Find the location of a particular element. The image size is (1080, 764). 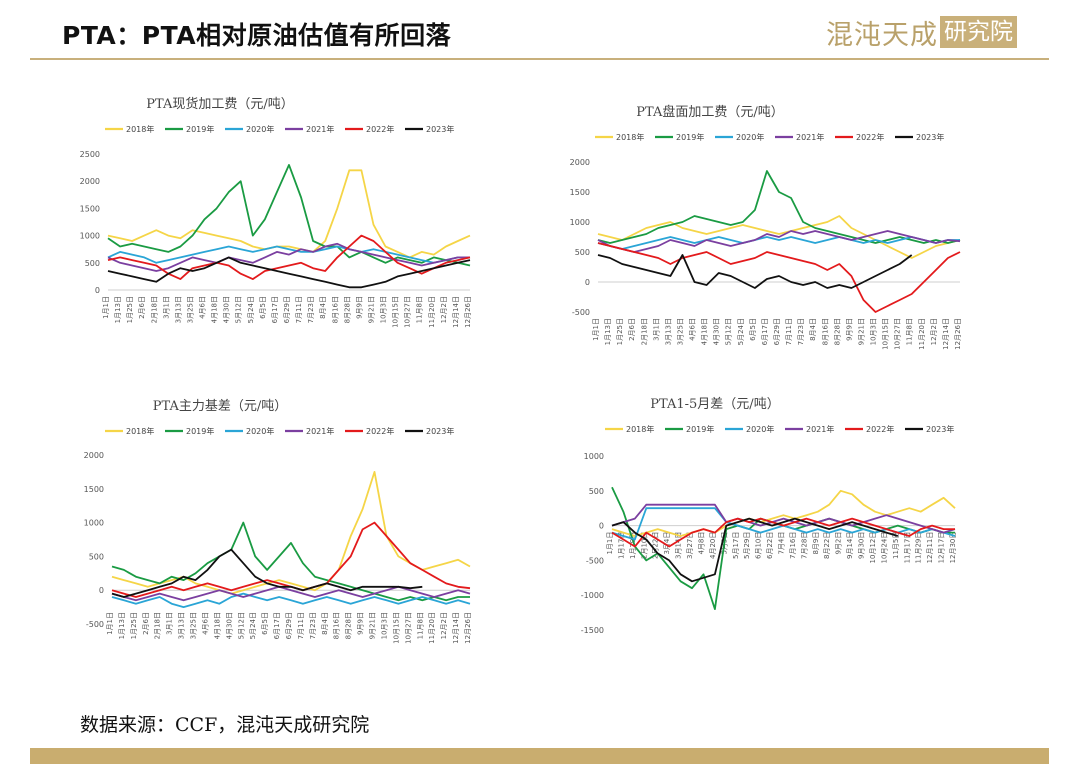

series-line-2018年 is located at coordinates (289, 214).